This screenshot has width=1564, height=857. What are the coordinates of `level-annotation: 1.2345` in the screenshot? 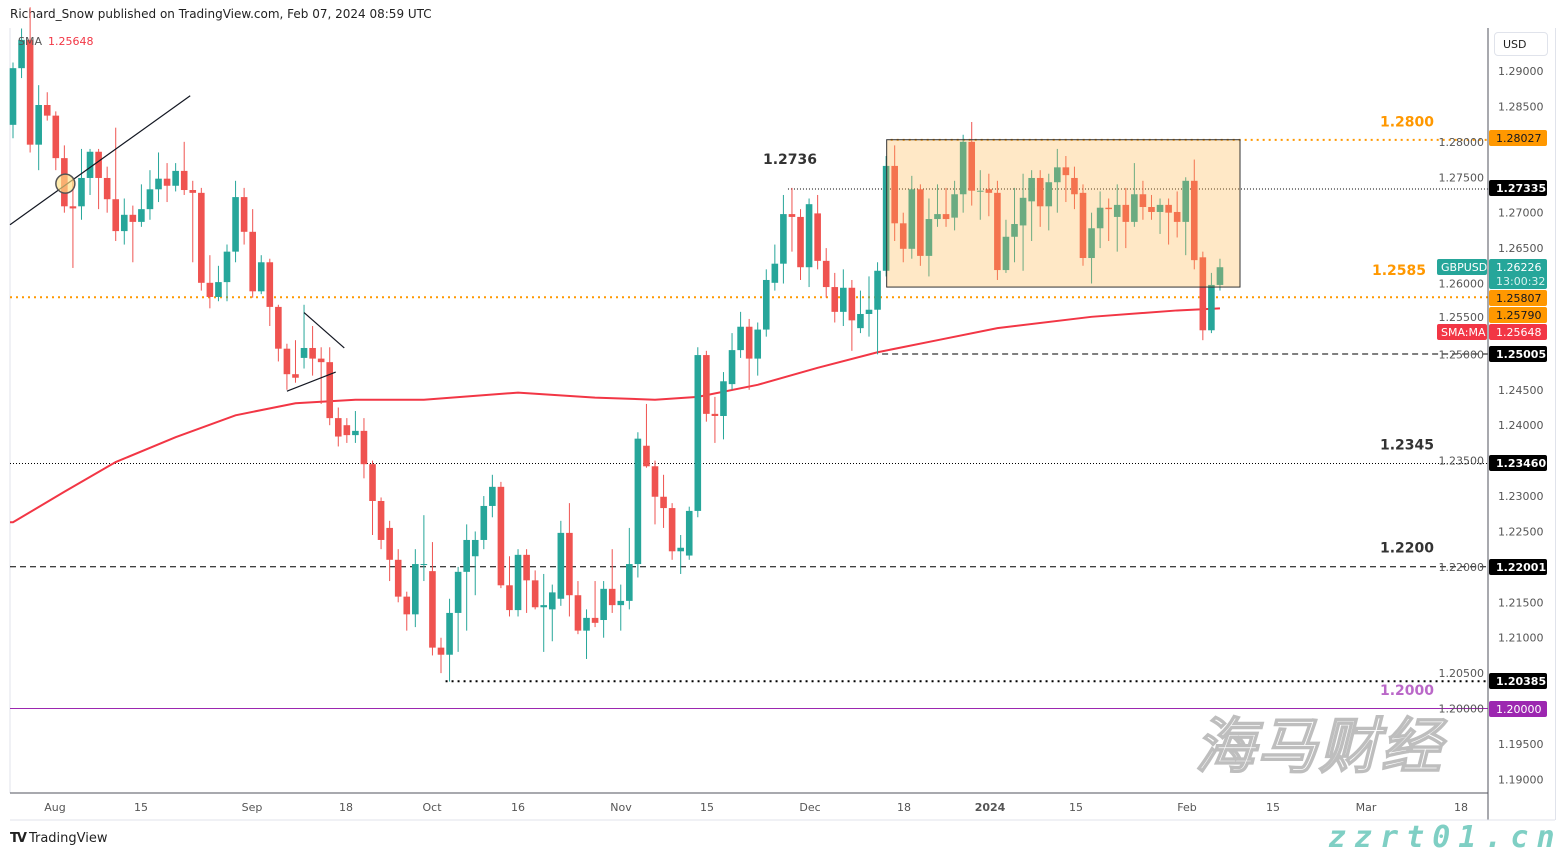 It's located at (1407, 445).